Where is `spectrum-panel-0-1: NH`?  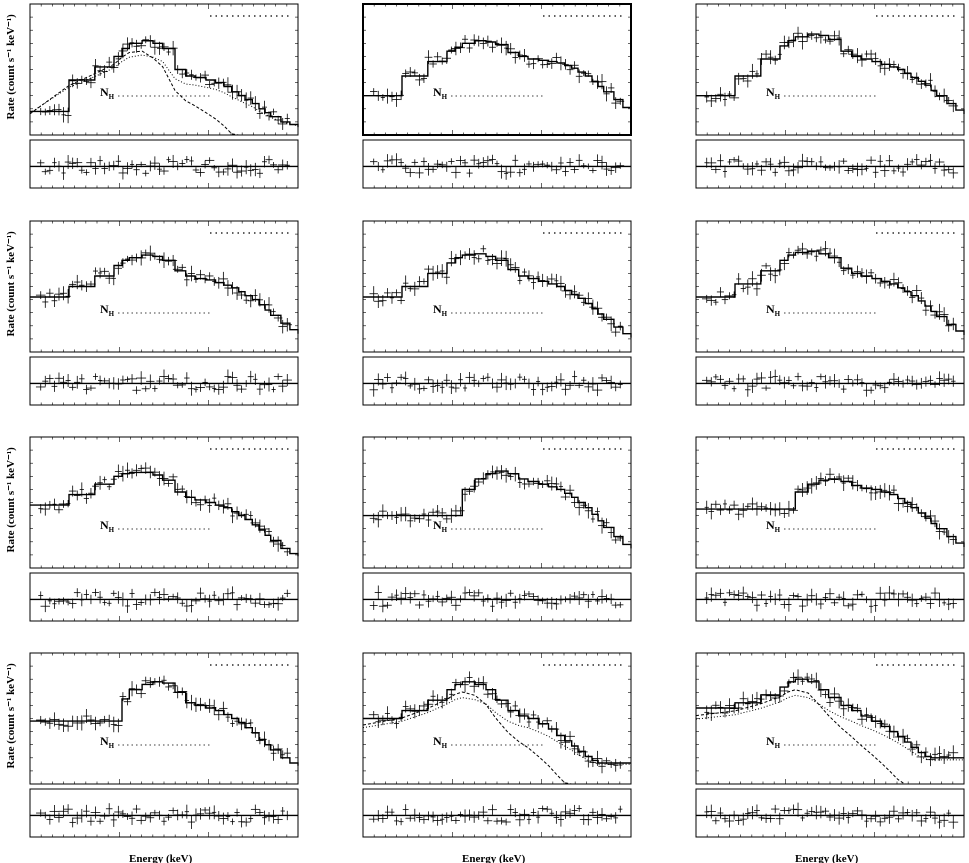 spectrum-panel-0-1: NH is located at coordinates (497, 96).